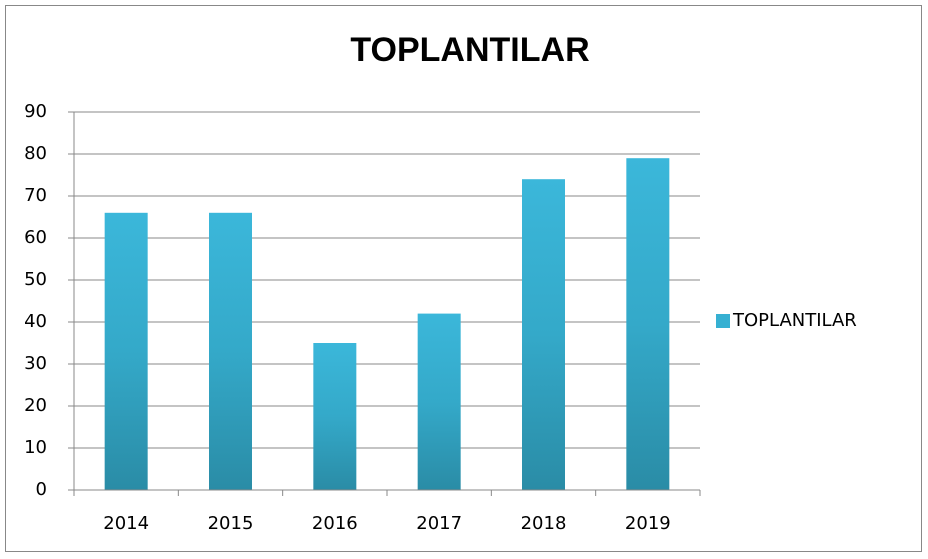  Describe the element at coordinates (335, 523) in the screenshot. I see `x-tick-label: 2016` at that location.